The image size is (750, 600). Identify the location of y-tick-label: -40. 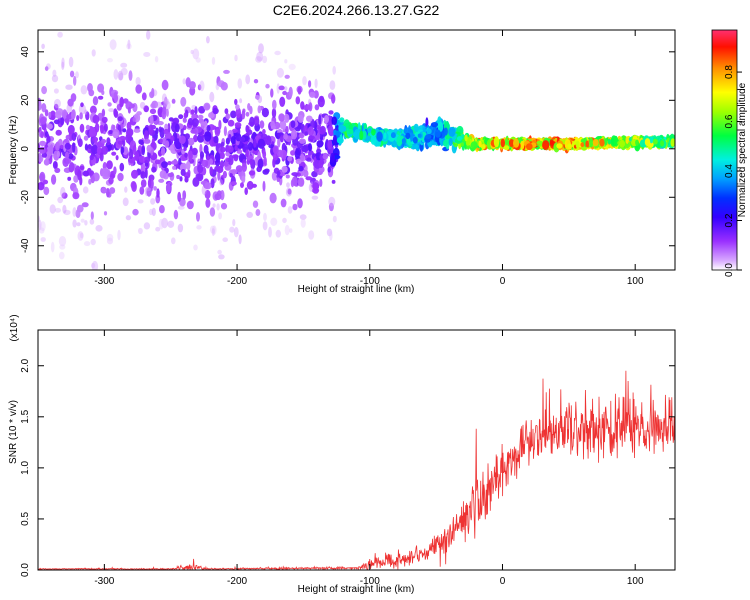
(25, 245).